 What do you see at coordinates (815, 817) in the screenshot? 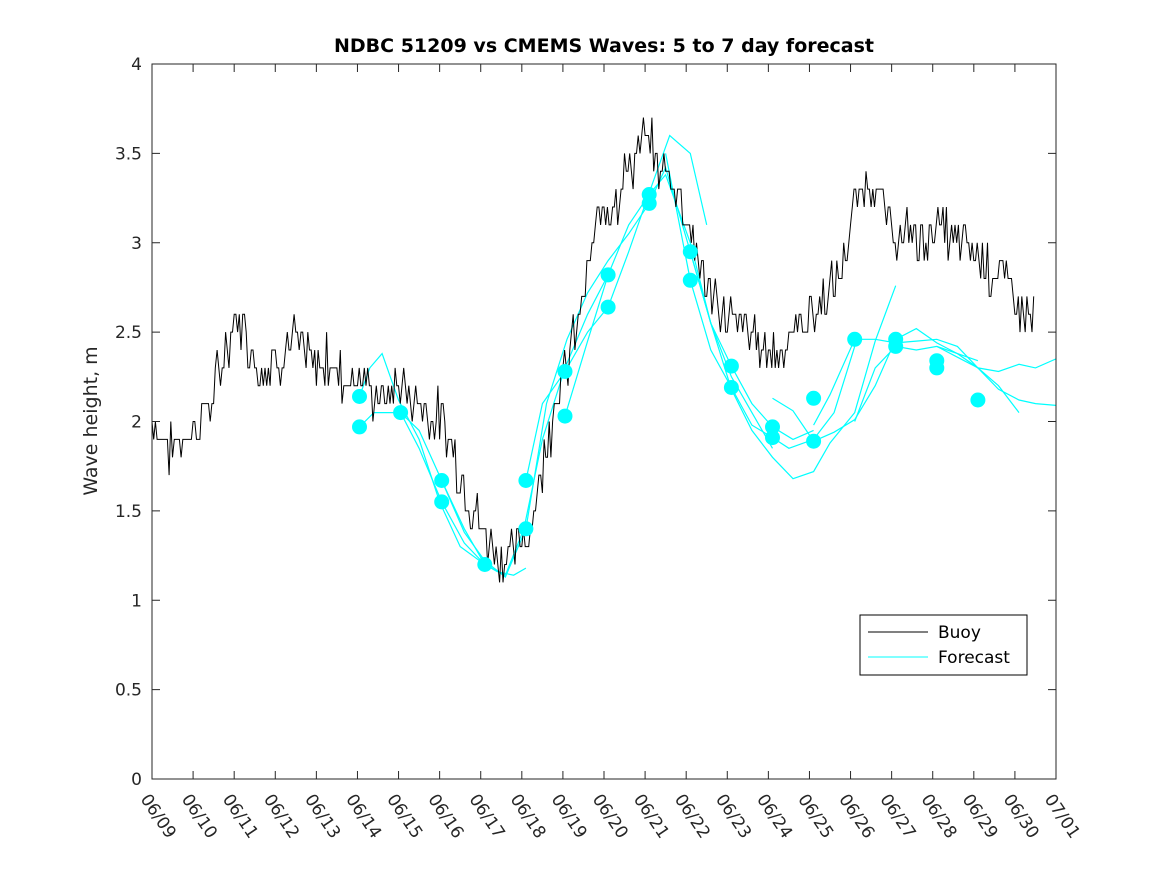
I see `x-tick-label: 06/25` at bounding box center [815, 817].